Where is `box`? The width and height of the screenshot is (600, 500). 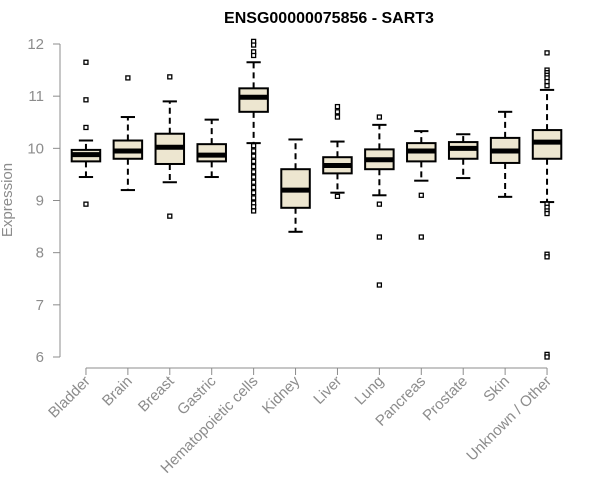
box is located at coordinates (253, 100).